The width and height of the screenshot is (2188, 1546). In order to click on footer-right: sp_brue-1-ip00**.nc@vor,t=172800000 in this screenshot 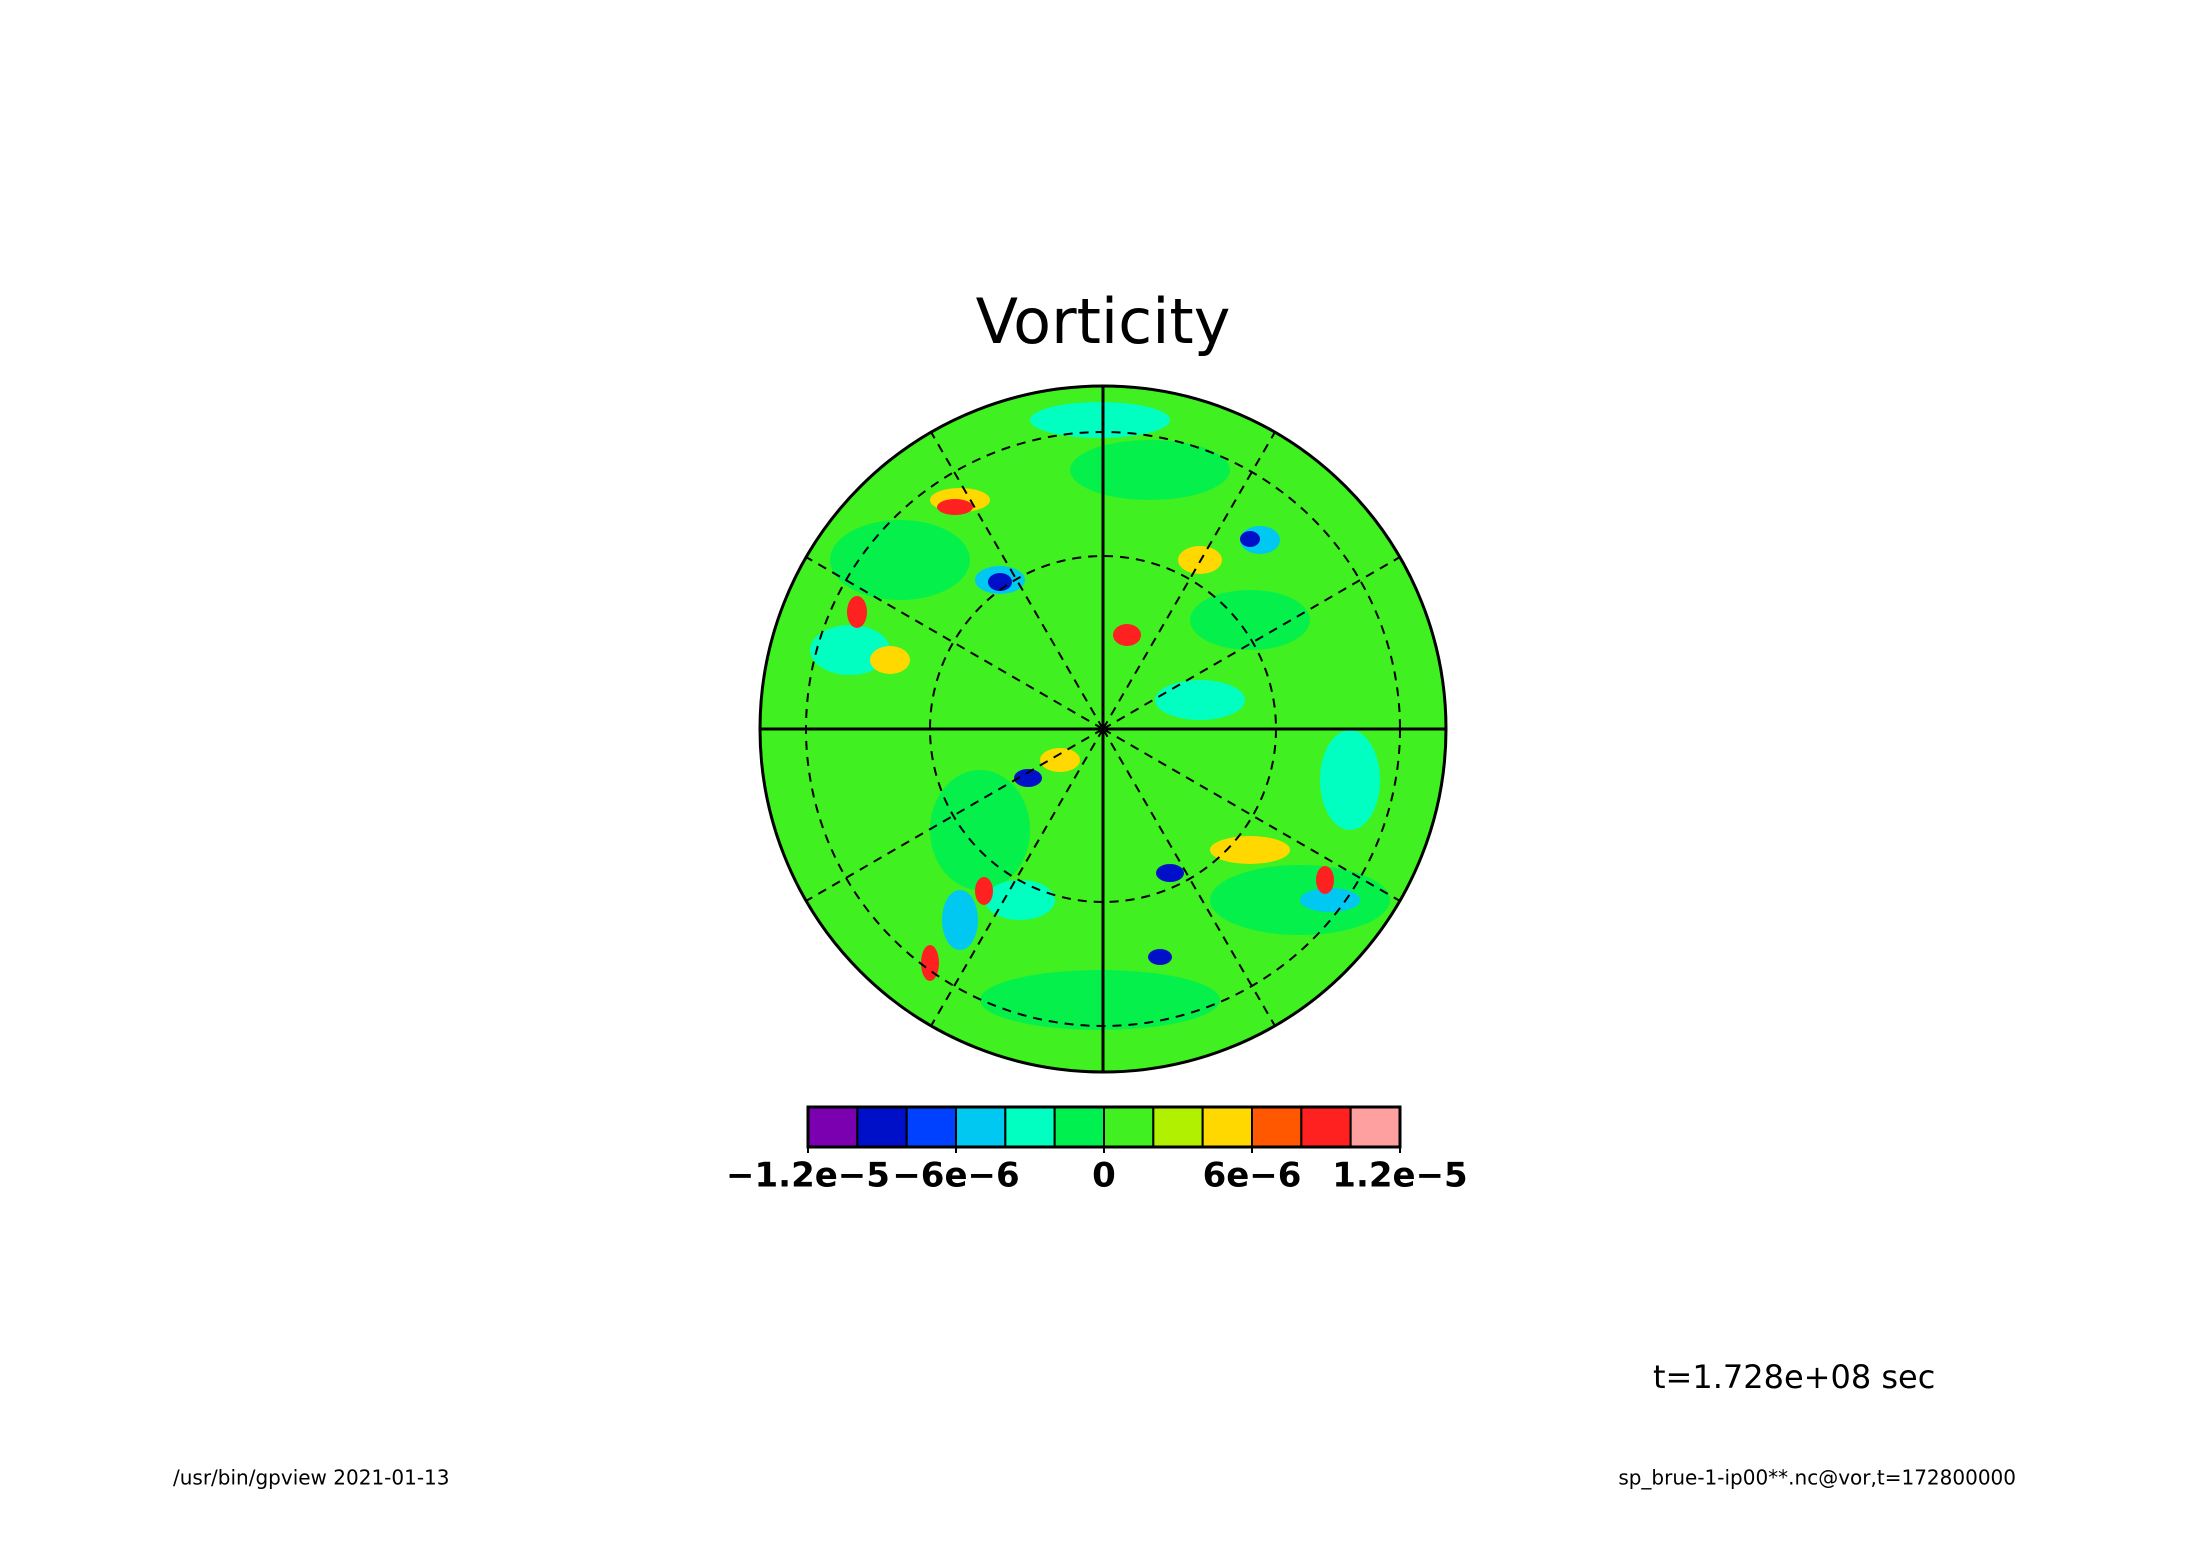, I will do `click(1817, 1478)`.